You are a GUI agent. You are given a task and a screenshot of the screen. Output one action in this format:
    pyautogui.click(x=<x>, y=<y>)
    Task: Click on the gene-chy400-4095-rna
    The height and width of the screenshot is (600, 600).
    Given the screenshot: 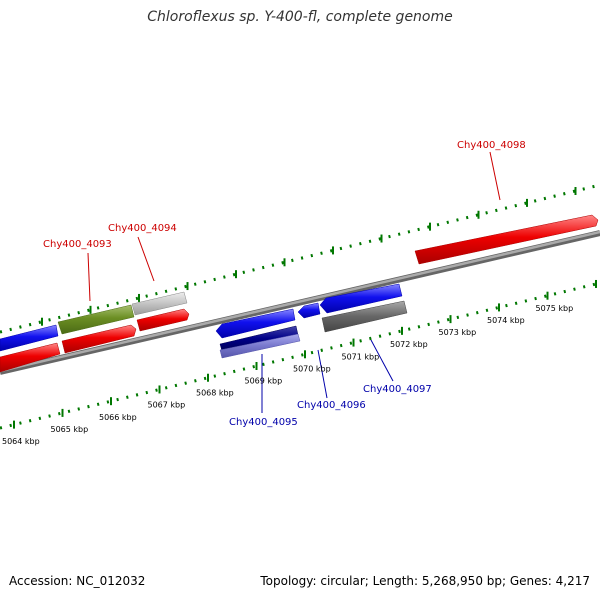 What is the action you would take?
    pyautogui.click(x=260, y=346)
    